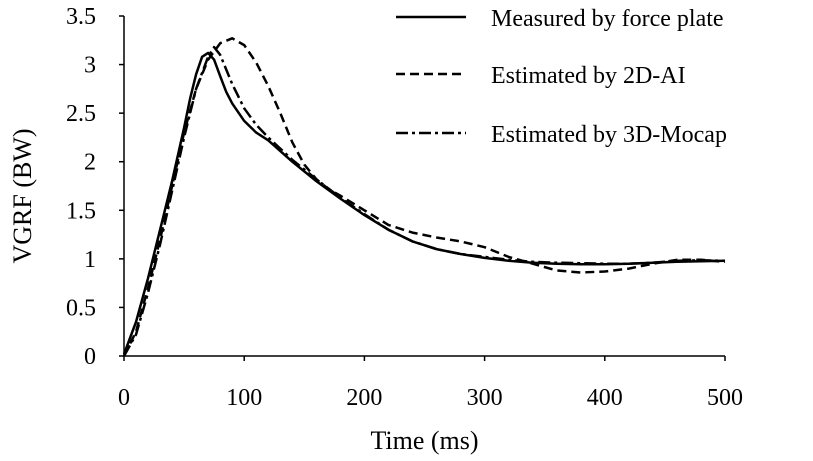 This screenshot has height=461, width=813. Describe the element at coordinates (81, 17) in the screenshot. I see `y-tick-label: 3.5` at that location.